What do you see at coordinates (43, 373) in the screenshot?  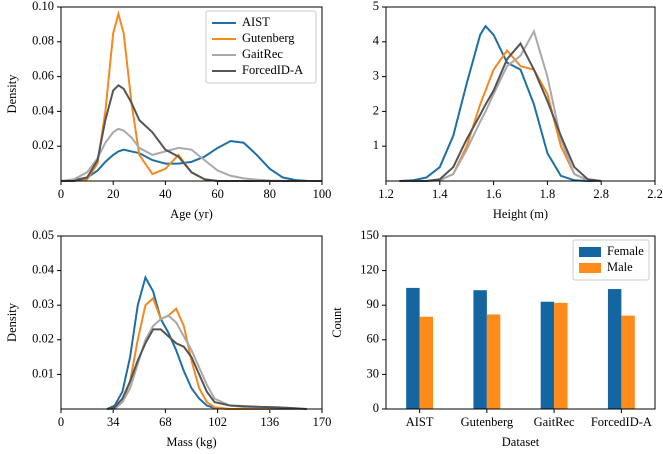 I see `y-tick-label: 0.01` at bounding box center [43, 373].